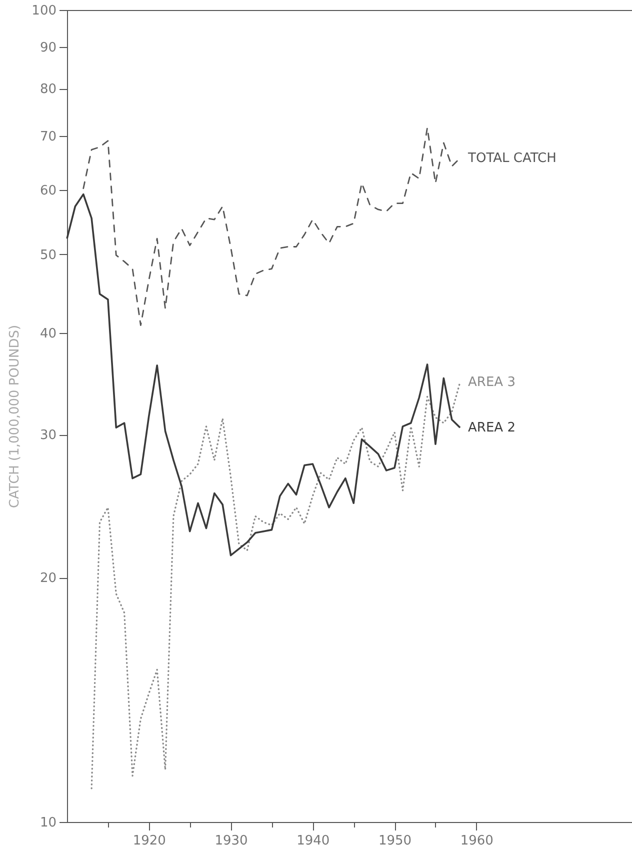  What do you see at coordinates (44, 11) in the screenshot?
I see `y-tick-label: 100` at bounding box center [44, 11].